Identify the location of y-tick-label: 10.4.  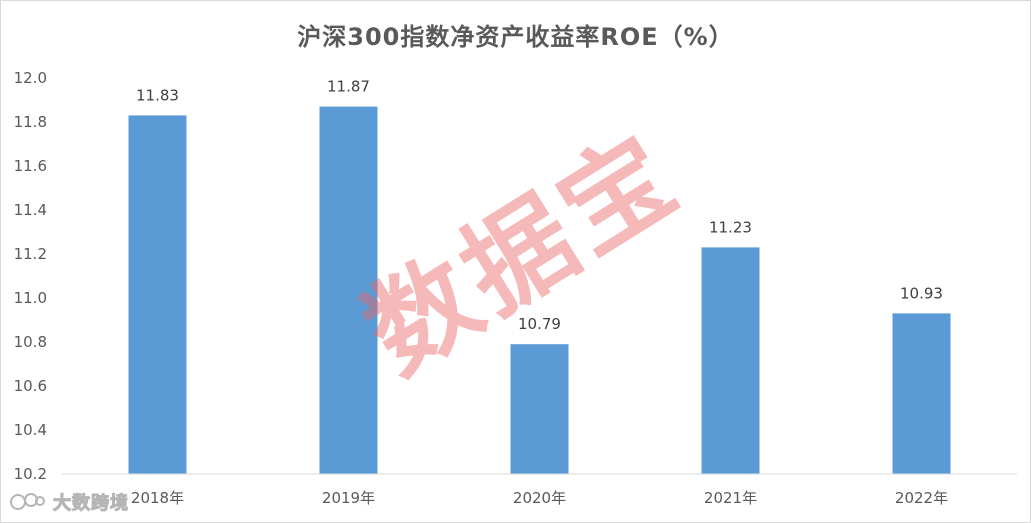
(30, 430).